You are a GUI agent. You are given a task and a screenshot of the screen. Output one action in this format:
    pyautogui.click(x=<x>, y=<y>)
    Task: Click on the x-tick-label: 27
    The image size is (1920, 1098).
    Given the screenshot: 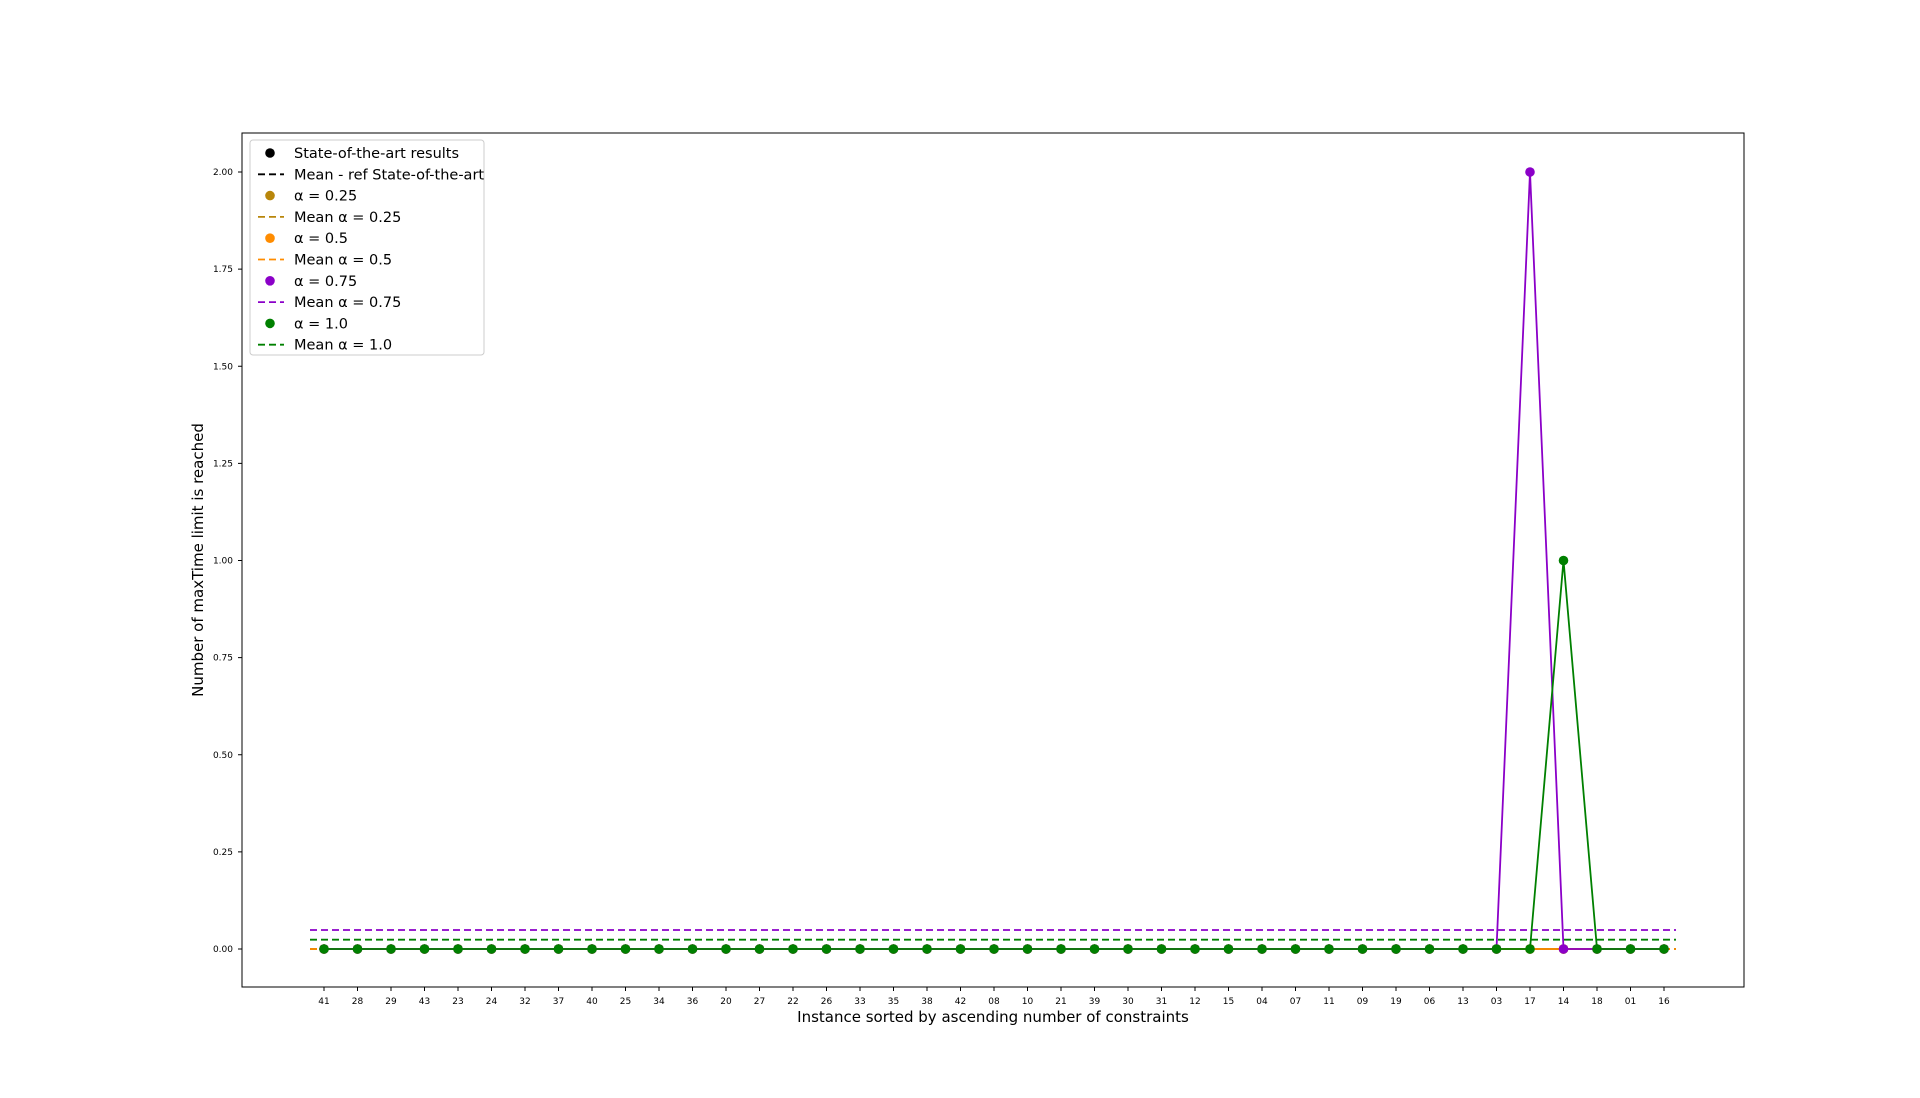 What is the action you would take?
    pyautogui.click(x=759, y=1002)
    